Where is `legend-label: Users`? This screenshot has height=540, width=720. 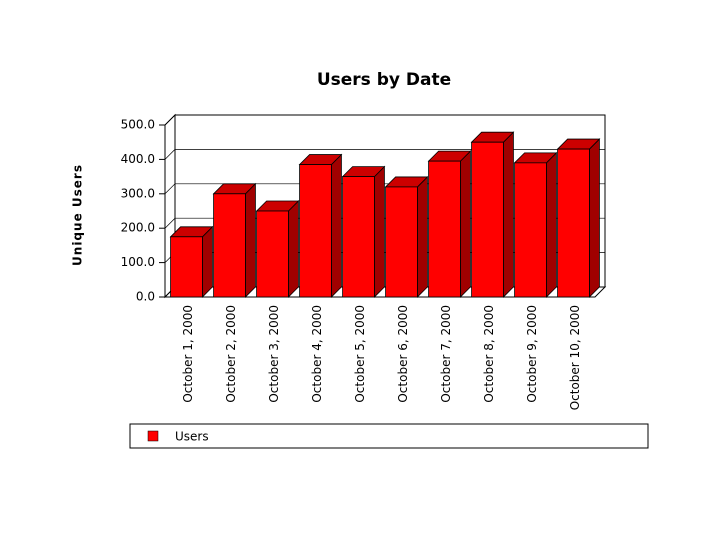
legend-label: Users is located at coordinates (192, 437).